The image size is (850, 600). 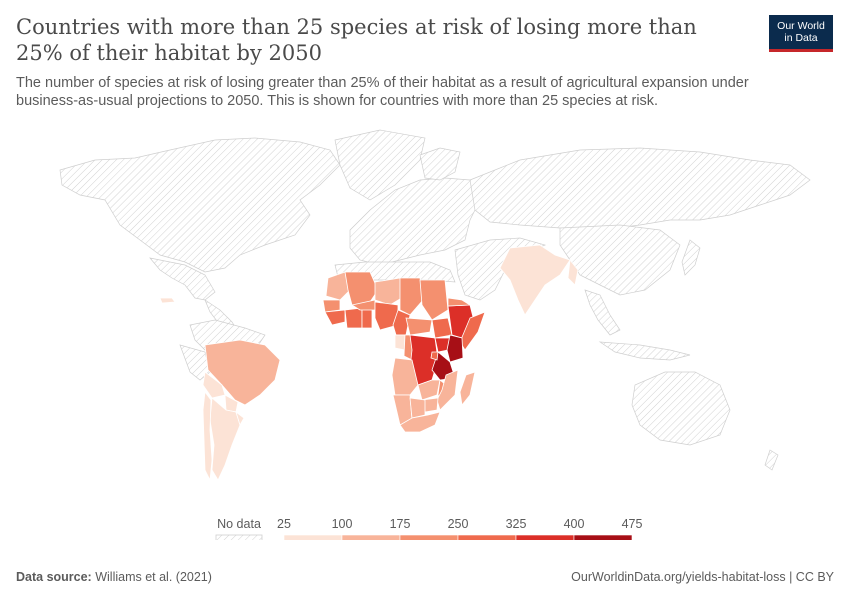 What do you see at coordinates (535, 280) in the screenshot?
I see `country-india` at bounding box center [535, 280].